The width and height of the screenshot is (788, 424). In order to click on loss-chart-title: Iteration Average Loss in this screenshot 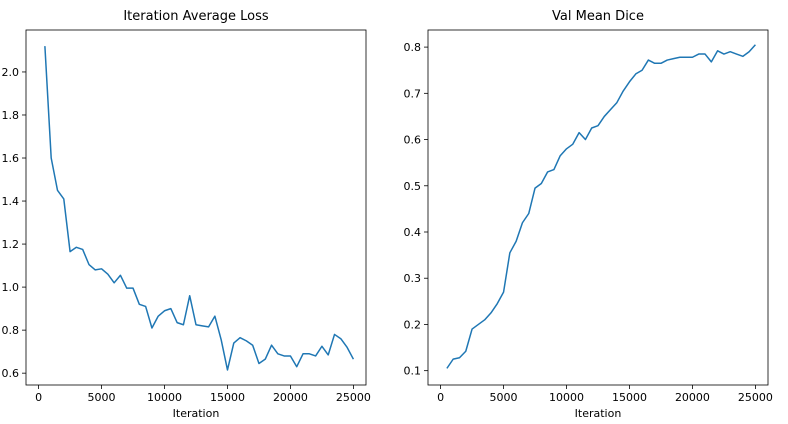, I will do `click(196, 16)`.